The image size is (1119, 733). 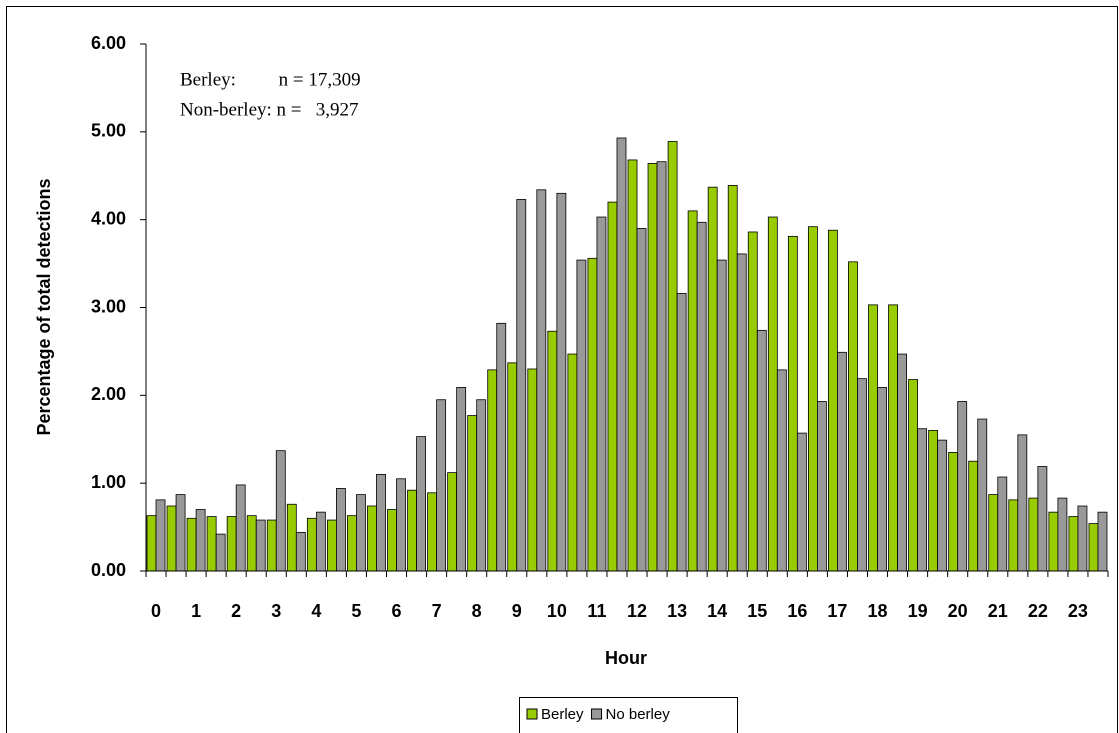 I want to click on x-tick-label: 12, so click(x=637, y=611).